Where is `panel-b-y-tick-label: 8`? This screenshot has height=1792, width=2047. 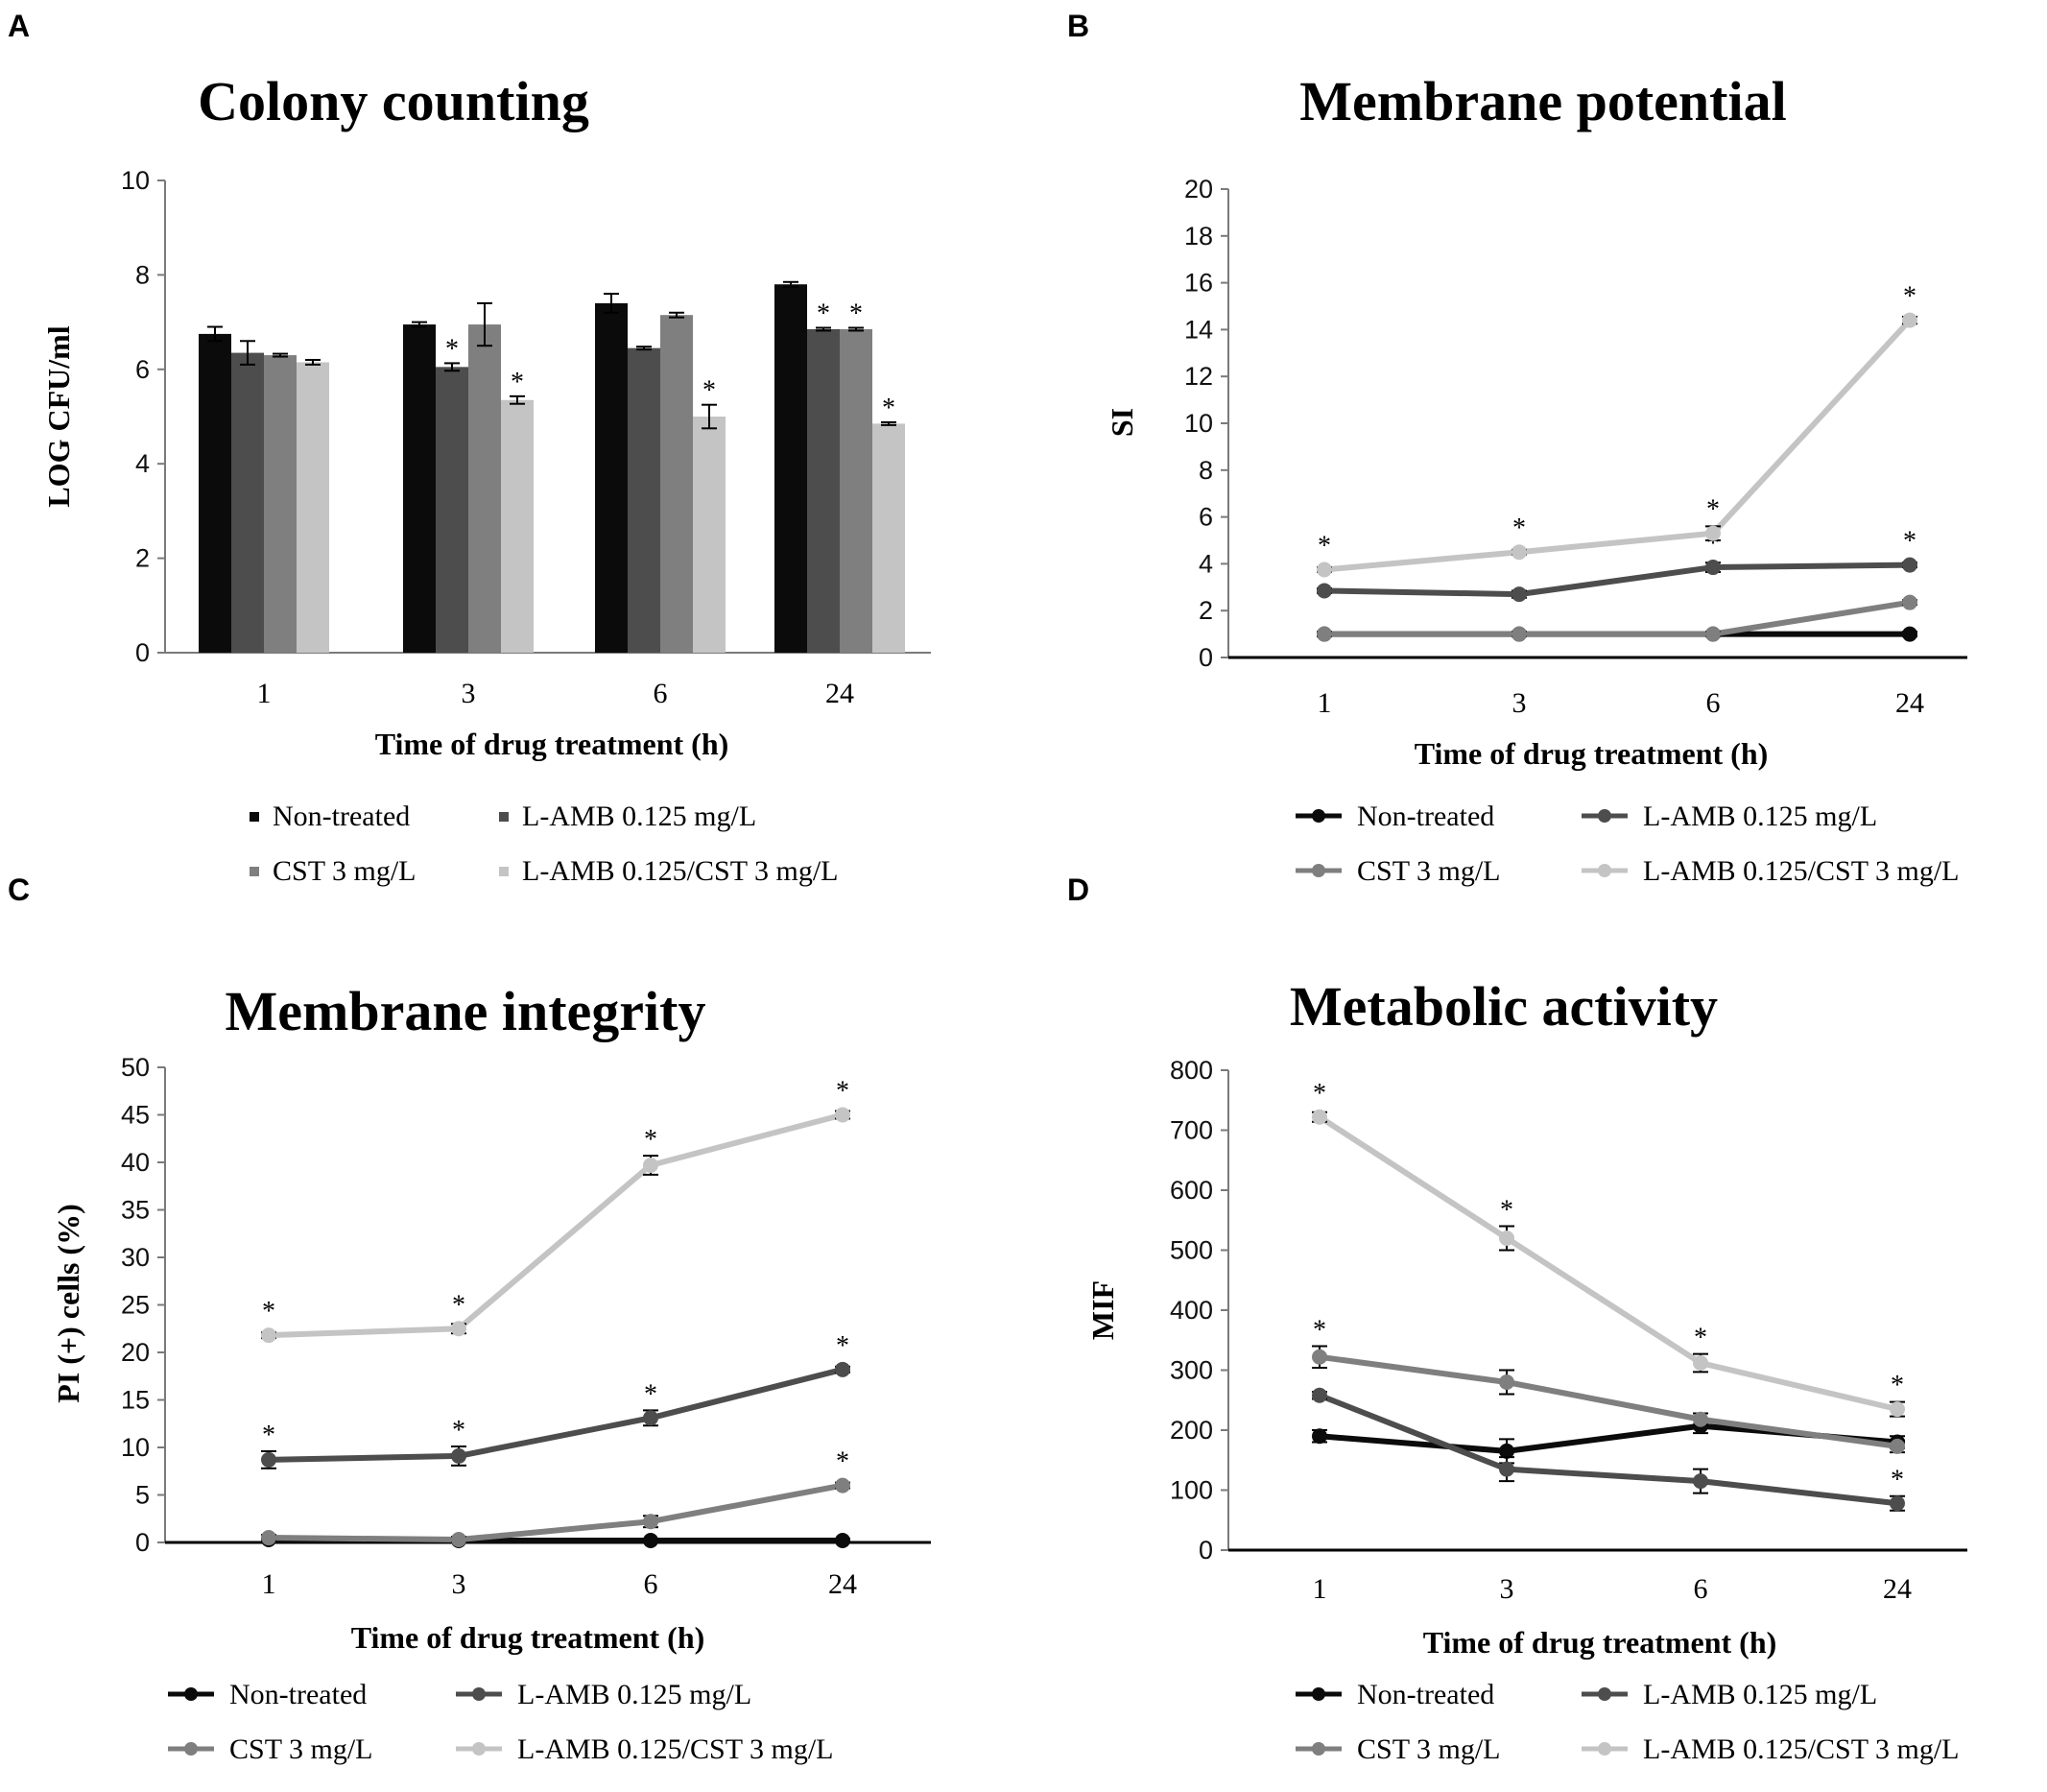 panel-b-y-tick-label: 8 is located at coordinates (1206, 470).